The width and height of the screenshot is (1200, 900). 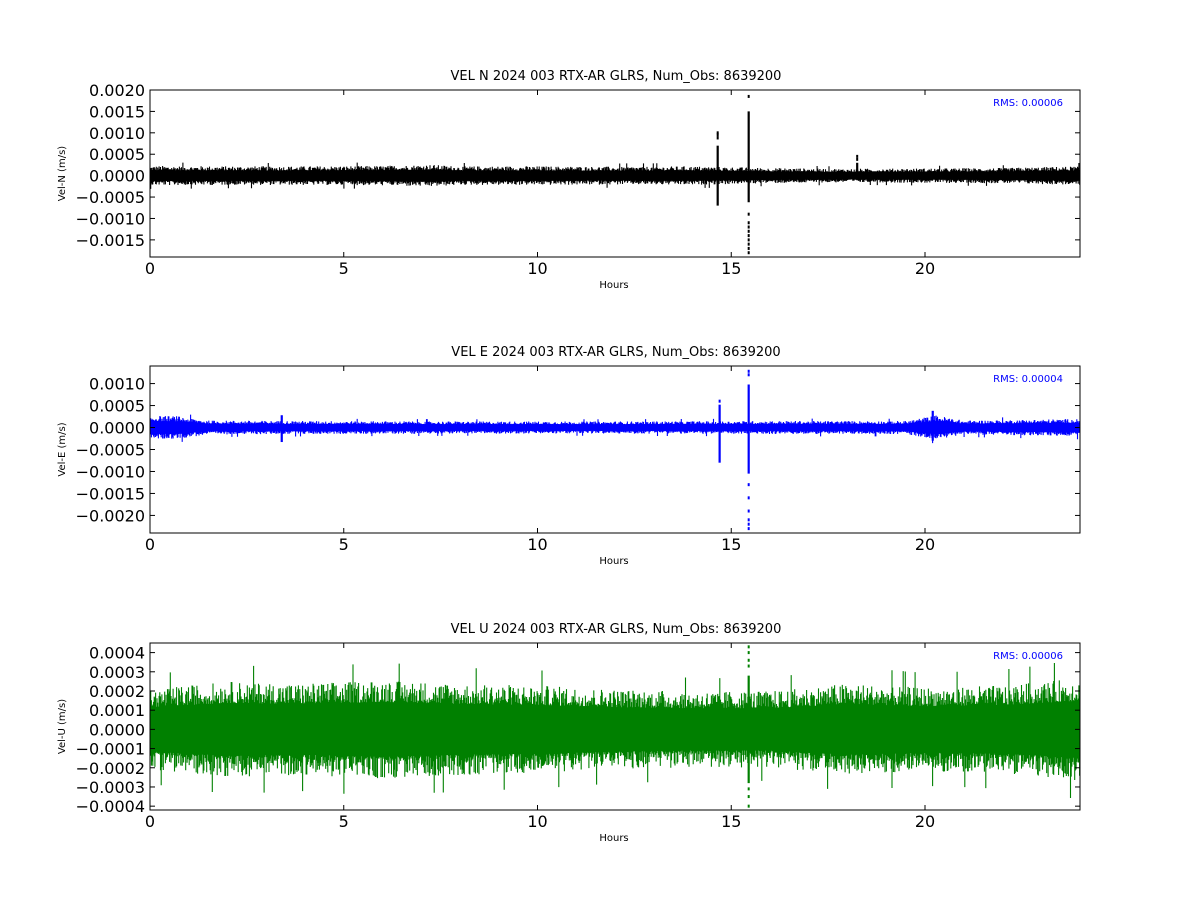 I want to click on vel-e-plot-area, so click(x=615, y=449).